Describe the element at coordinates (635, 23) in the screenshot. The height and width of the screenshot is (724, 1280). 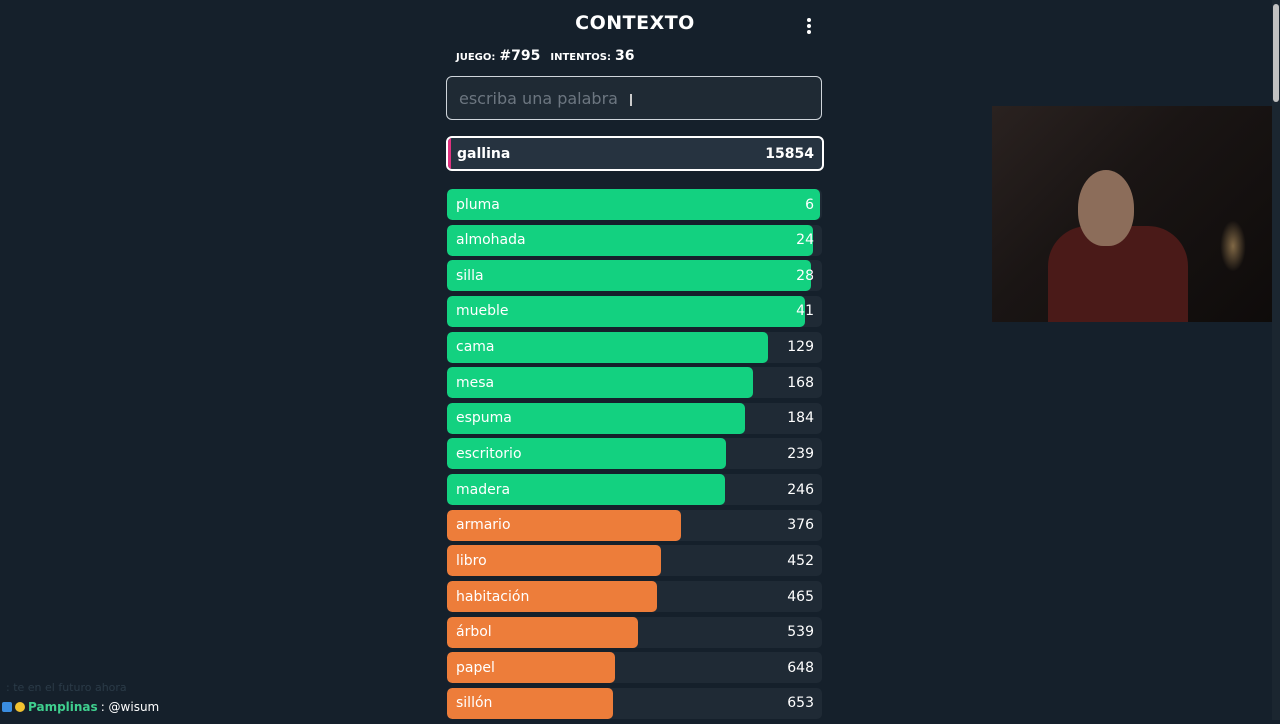
I see `page-title: CONTEXTO` at that location.